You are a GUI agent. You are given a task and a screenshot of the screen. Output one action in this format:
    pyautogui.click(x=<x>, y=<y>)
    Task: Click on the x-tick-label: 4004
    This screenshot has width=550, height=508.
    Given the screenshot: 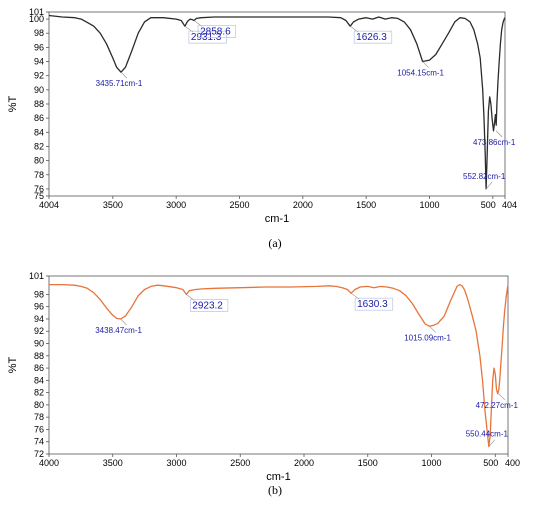 What is the action you would take?
    pyautogui.click(x=49, y=205)
    